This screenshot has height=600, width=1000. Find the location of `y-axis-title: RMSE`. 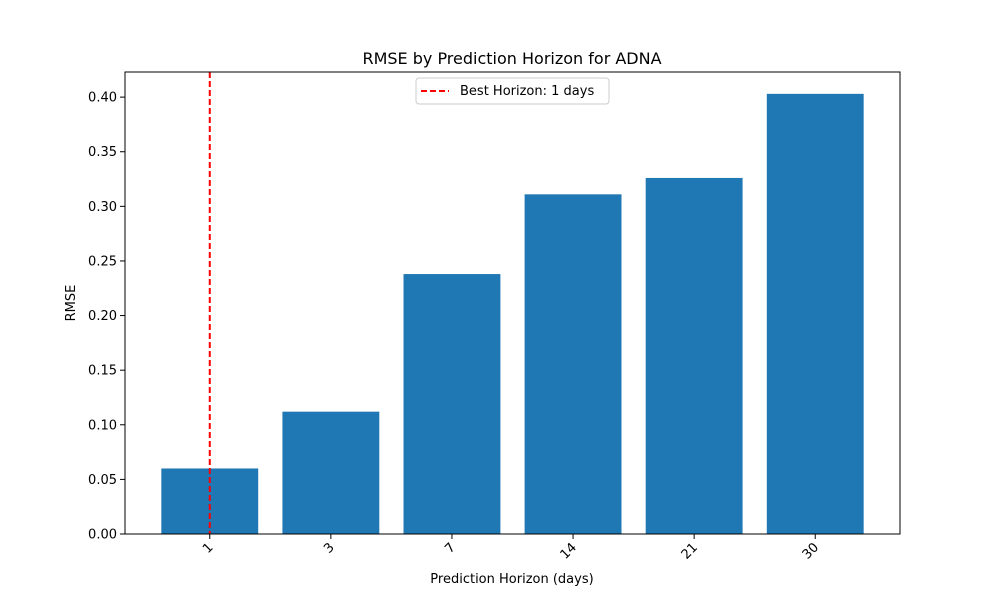

y-axis-title: RMSE is located at coordinates (71, 303).